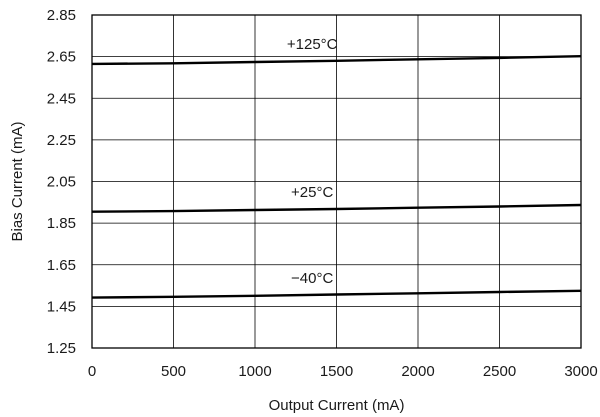  Describe the element at coordinates (92, 371) in the screenshot. I see `x-tick-label: 0` at that location.